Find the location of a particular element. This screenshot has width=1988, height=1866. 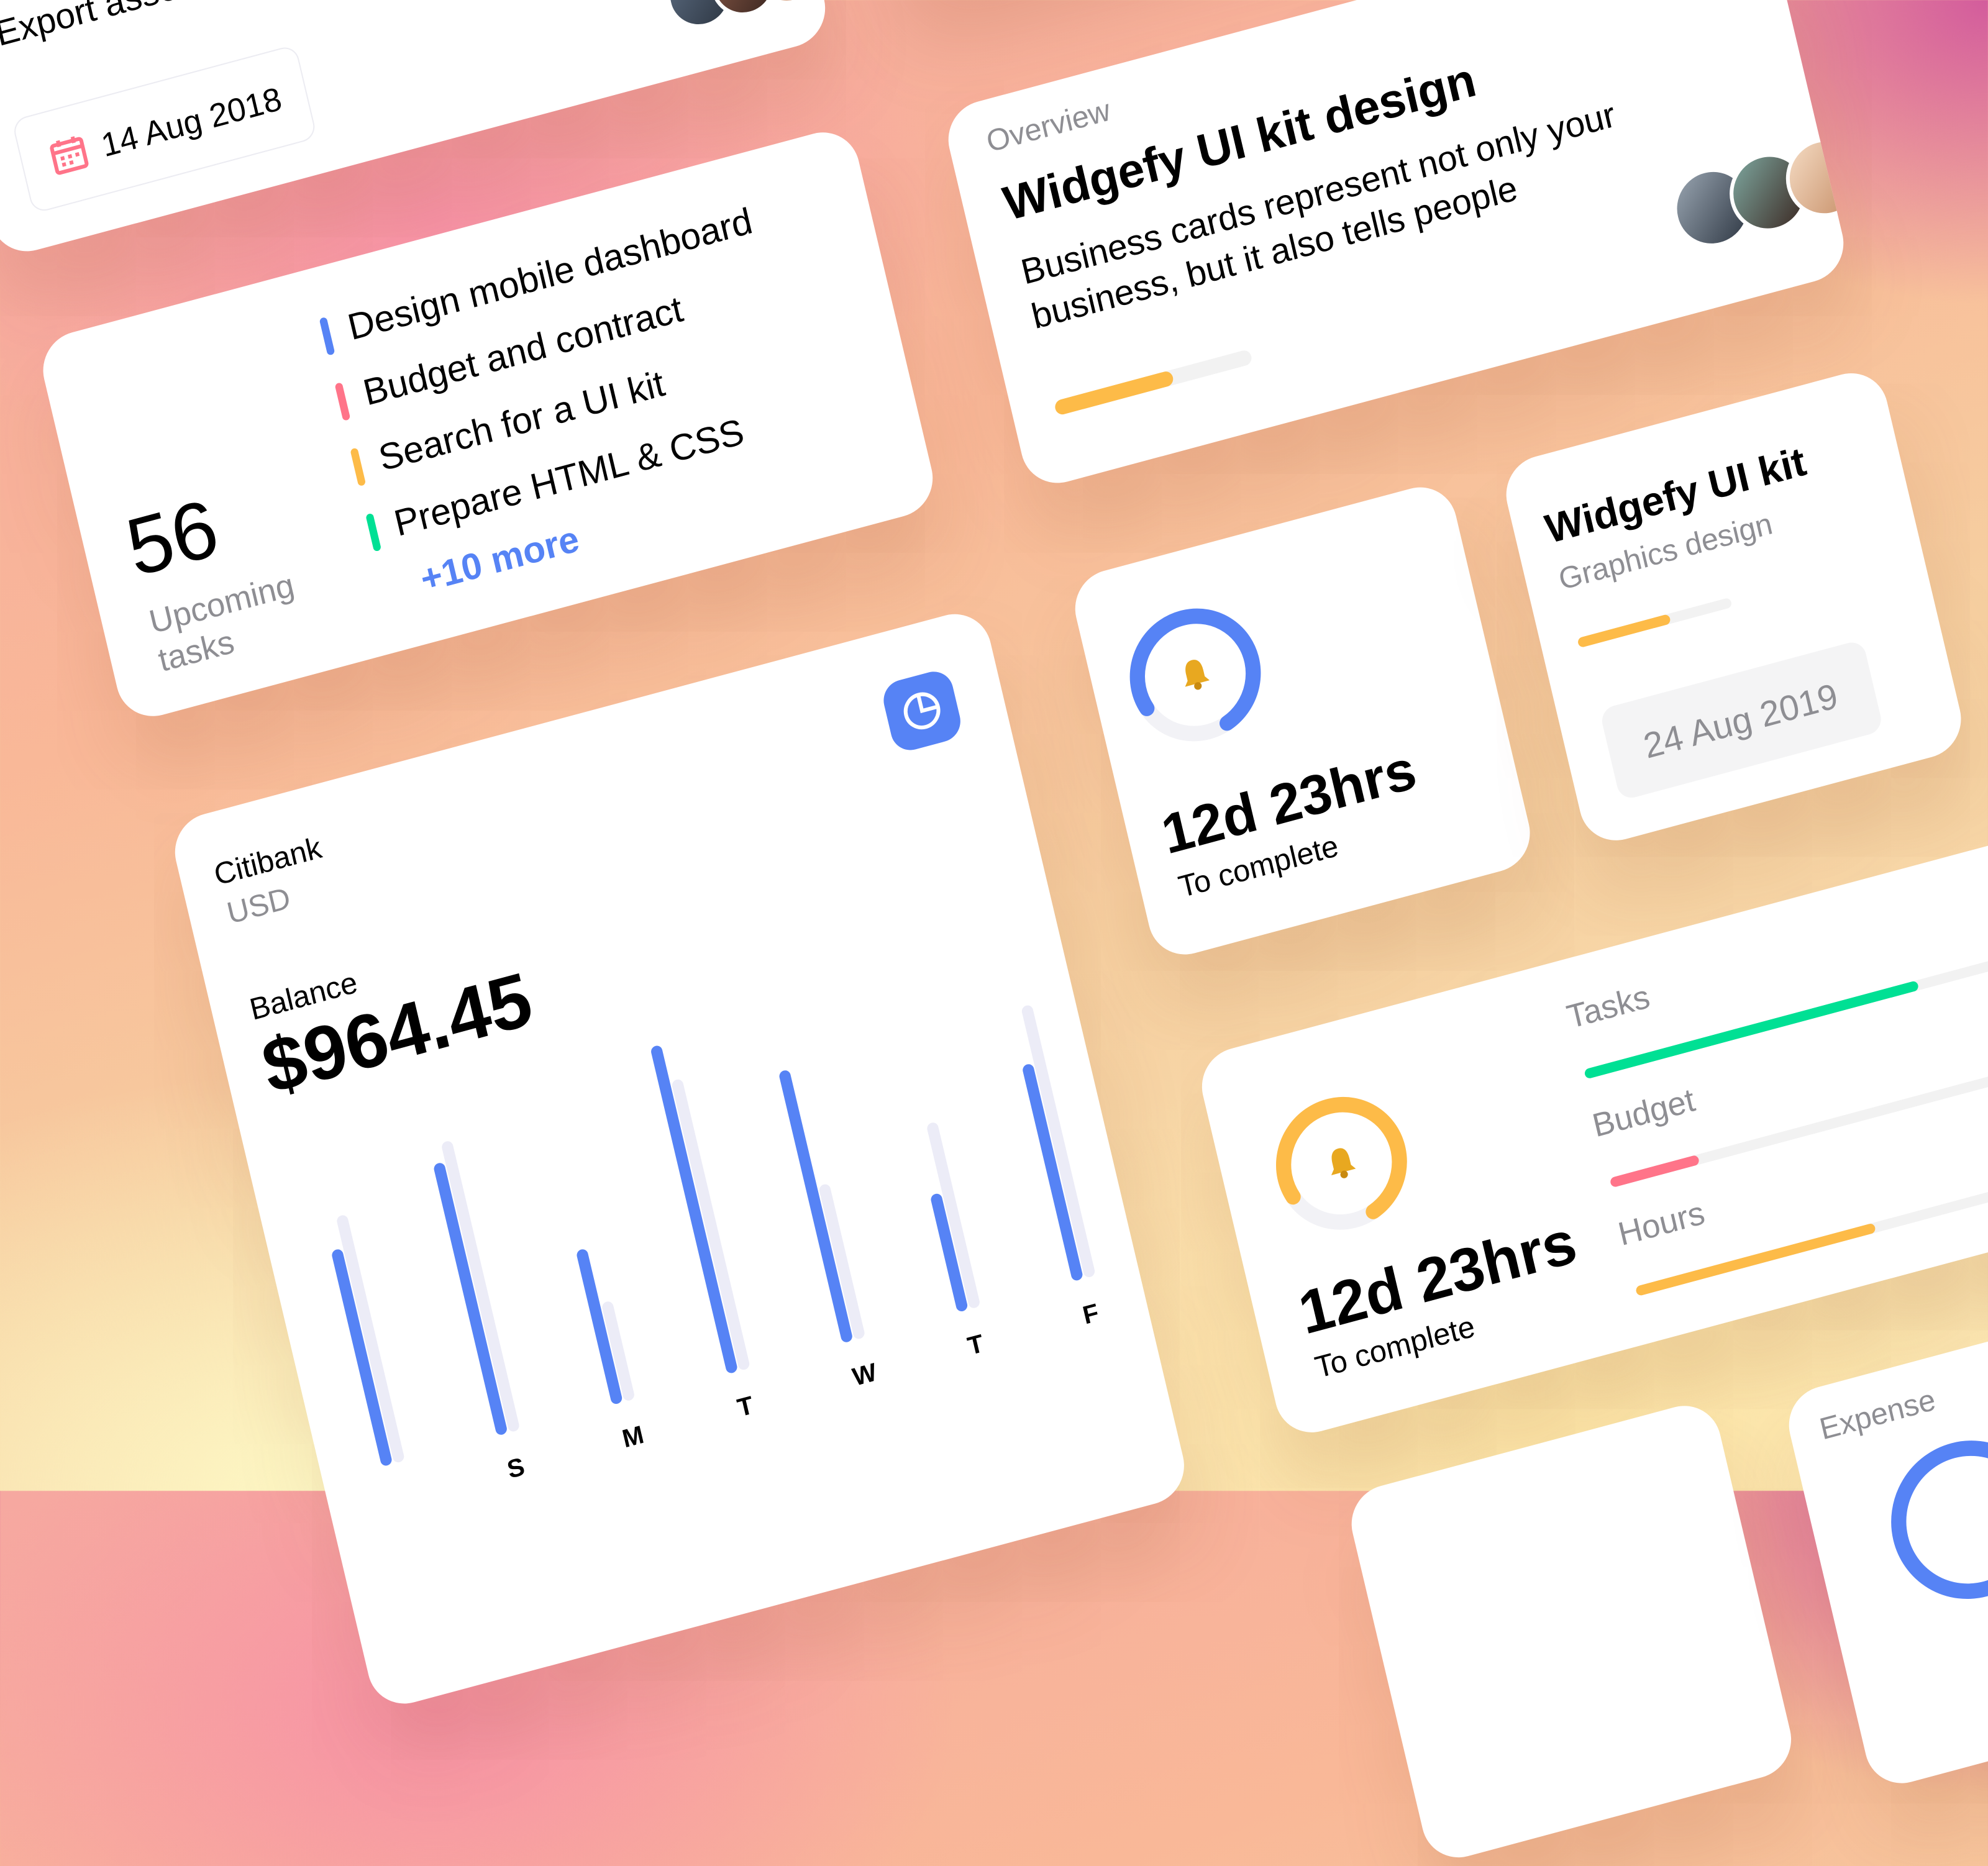

chart-button is located at coordinates (922, 711).